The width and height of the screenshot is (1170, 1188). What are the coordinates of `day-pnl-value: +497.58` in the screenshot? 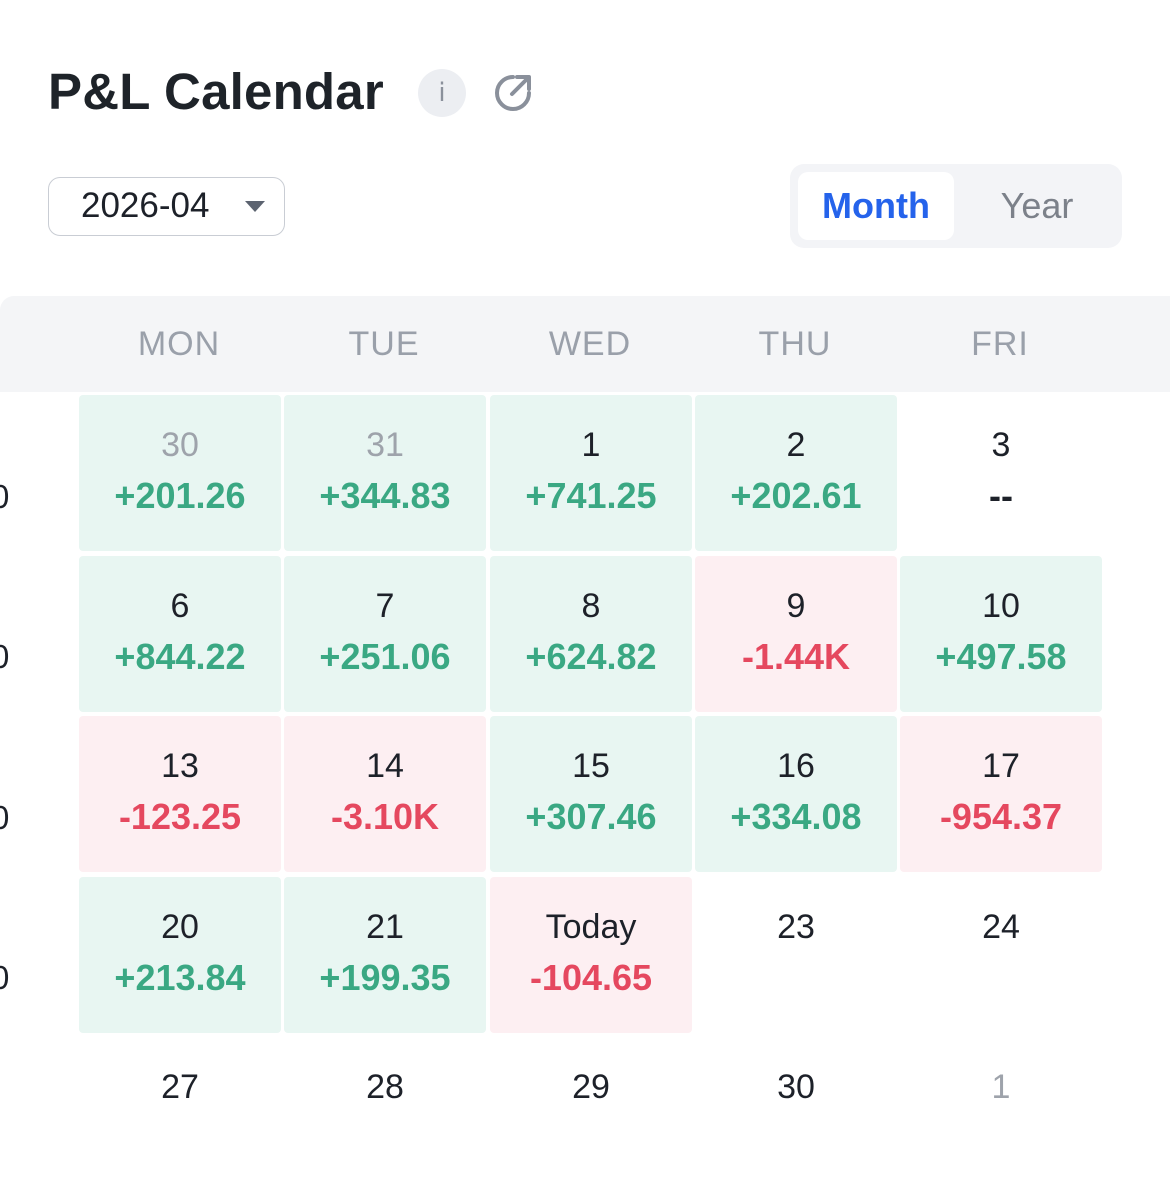 It's located at (1001, 656).